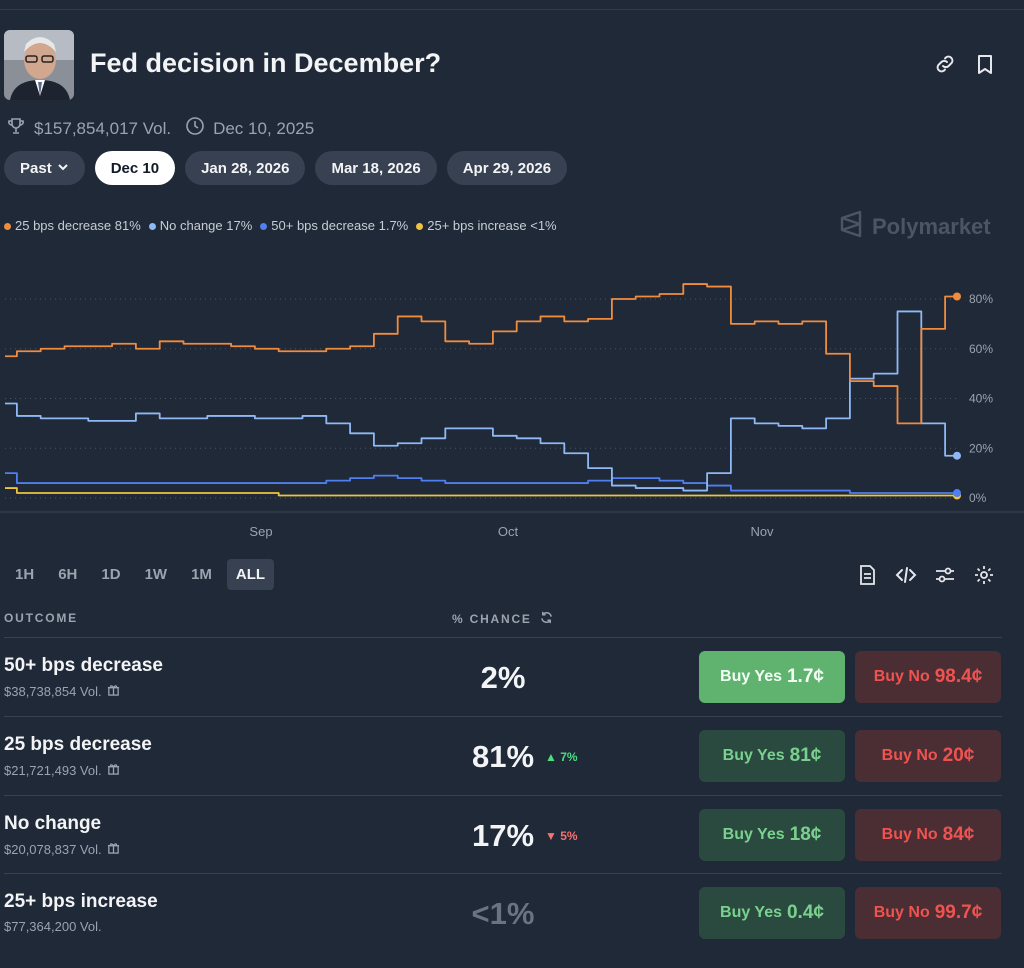 The image size is (1024, 968). I want to click on chance-change-down: ▼ 5%, so click(561, 836).